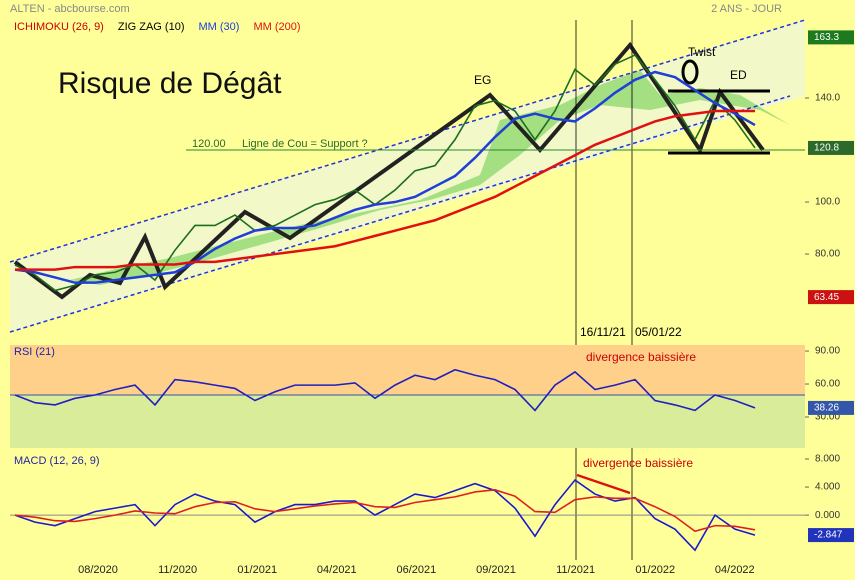  Describe the element at coordinates (417, 570) in the screenshot. I see `x-tick-label: 06/2021` at that location.